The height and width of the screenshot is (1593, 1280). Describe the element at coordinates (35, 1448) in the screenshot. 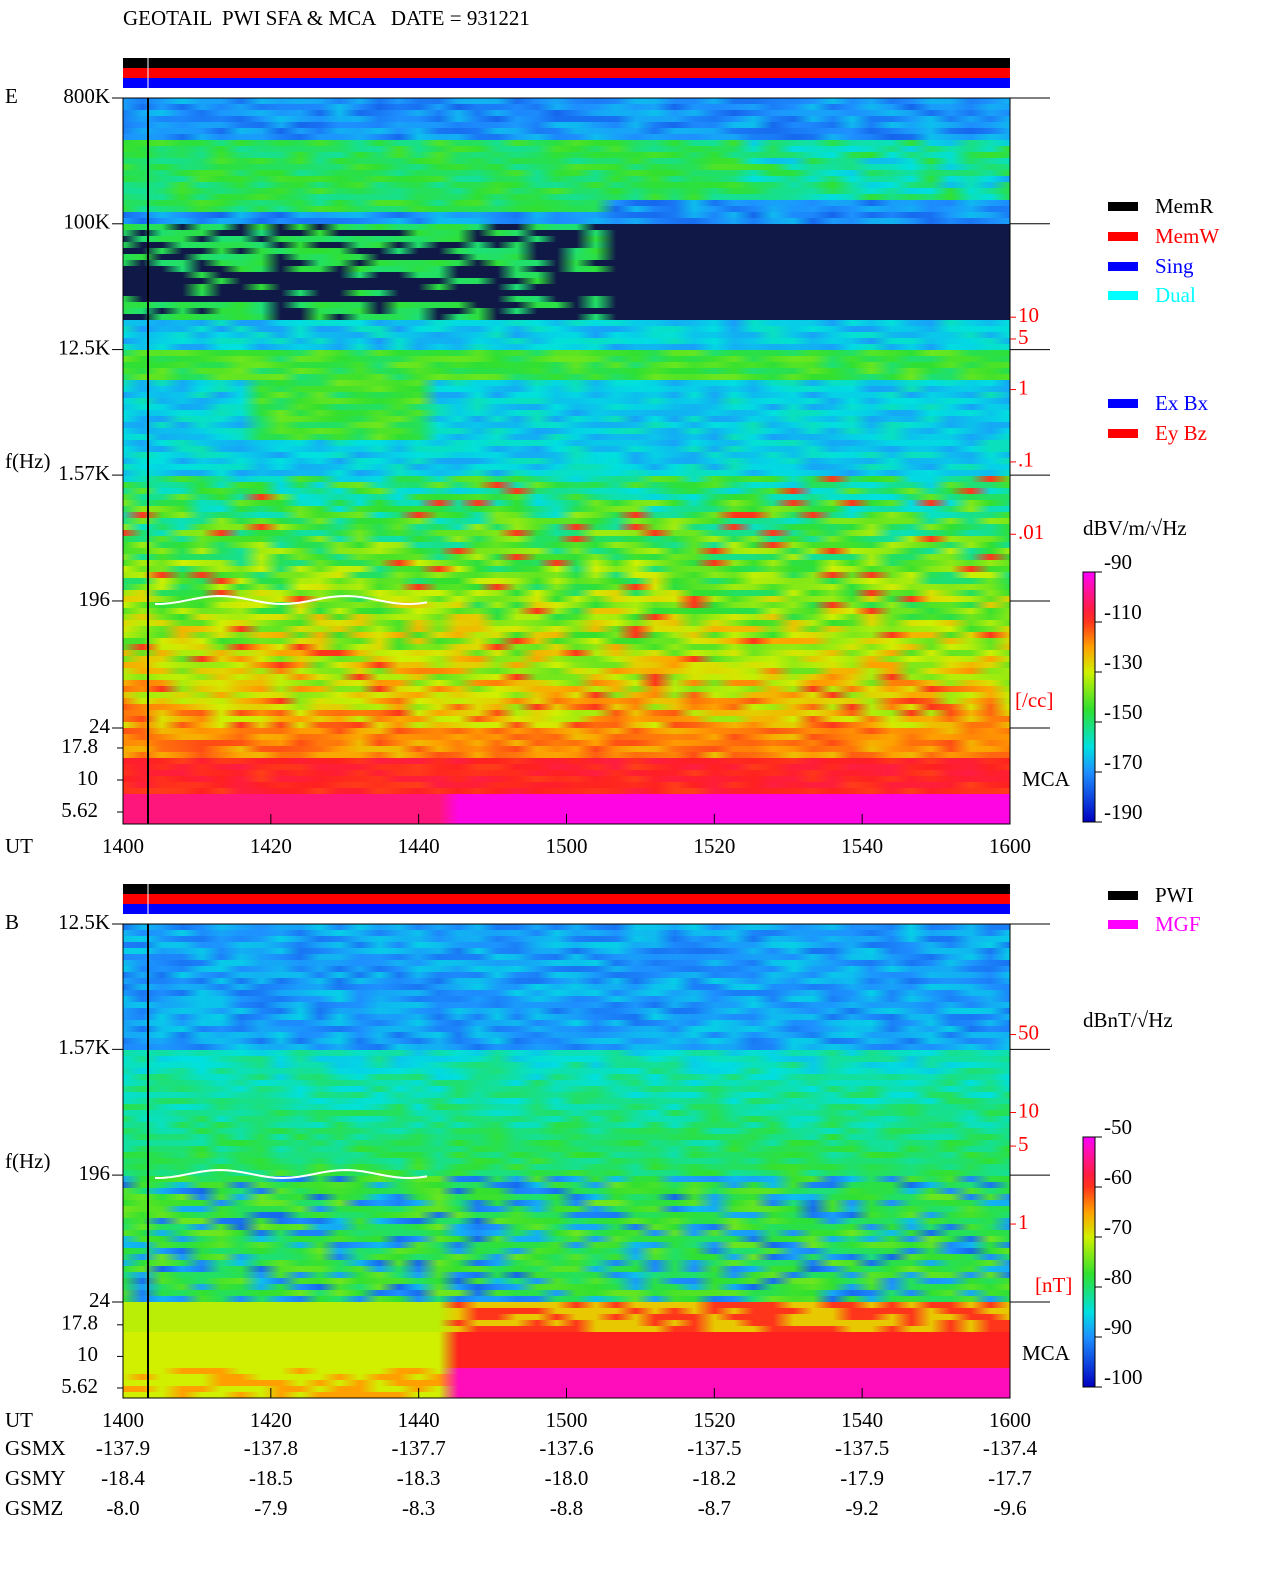

I see `orbit-row-label: GSMX` at that location.